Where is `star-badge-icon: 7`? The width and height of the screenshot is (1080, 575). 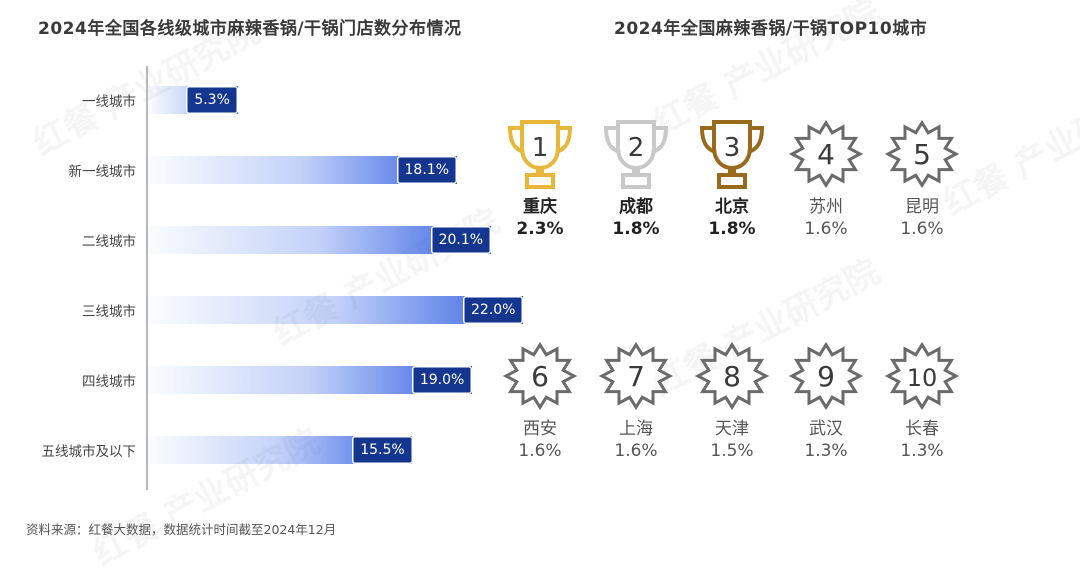
star-badge-icon: 7 is located at coordinates (636, 376).